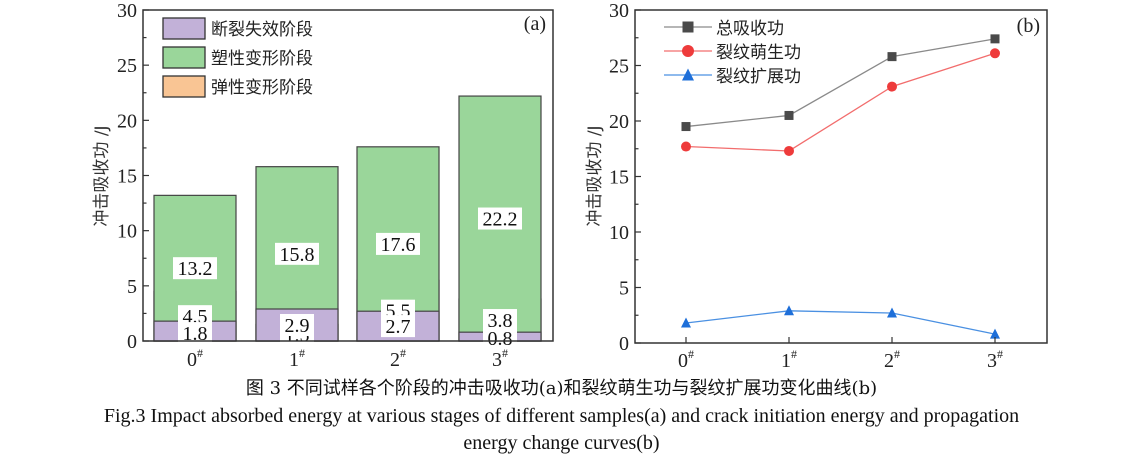 The height and width of the screenshot is (466, 1123). What do you see at coordinates (347, 278) in the screenshot?
I see `bar-data-labels: 4.513.21.81.515.82.95.517.62.73.822.20.8` at bounding box center [347, 278].